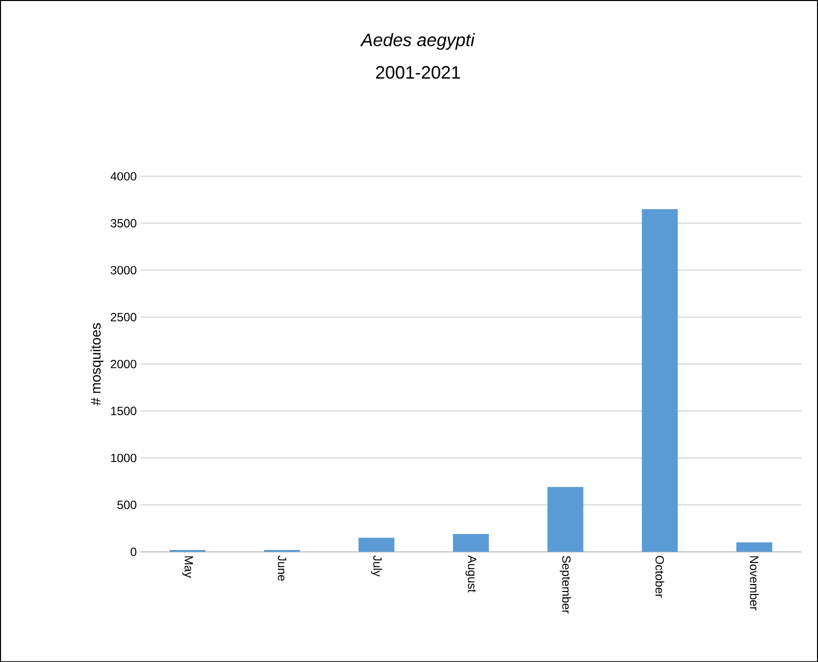 This screenshot has height=662, width=818. What do you see at coordinates (376, 565) in the screenshot?
I see `x-tick-label: July` at bounding box center [376, 565].